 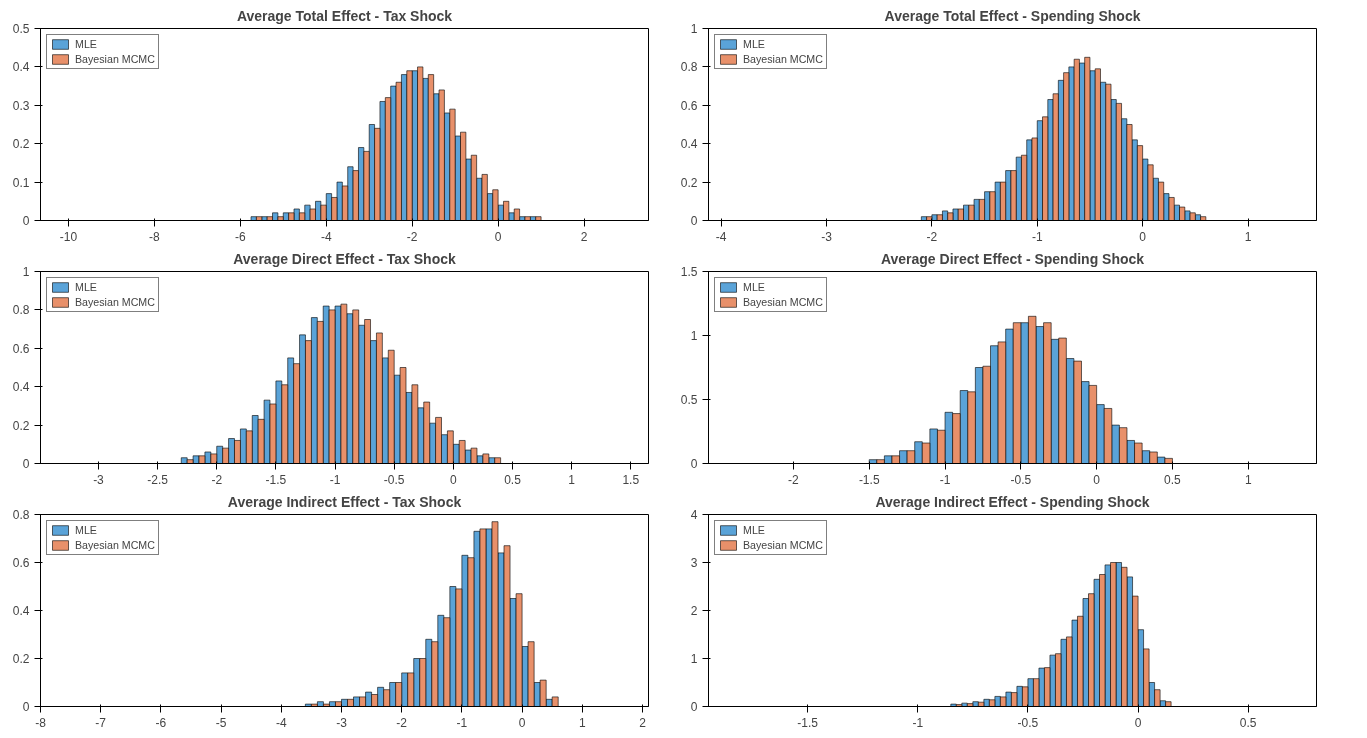 What do you see at coordinates (21, 105) in the screenshot?
I see `y-tick-label: 0.3` at bounding box center [21, 105].